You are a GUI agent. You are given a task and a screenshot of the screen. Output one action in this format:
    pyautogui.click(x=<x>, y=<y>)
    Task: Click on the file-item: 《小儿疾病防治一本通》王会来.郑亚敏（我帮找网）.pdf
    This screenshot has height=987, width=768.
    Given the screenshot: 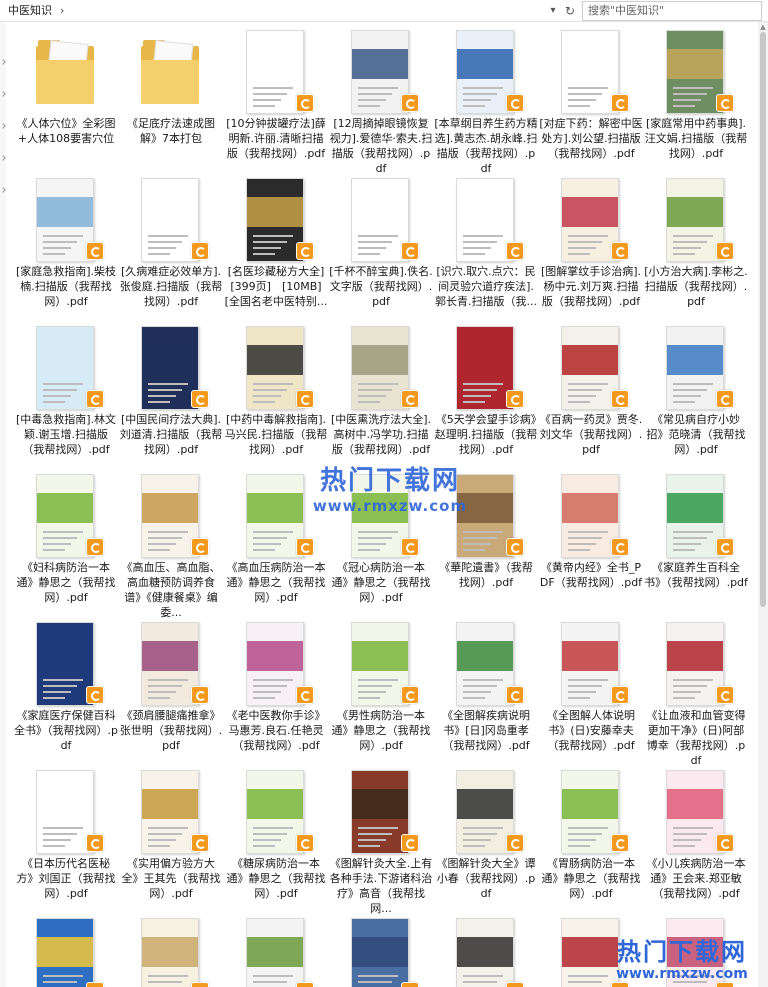 What is the action you would take?
    pyautogui.click(x=696, y=837)
    